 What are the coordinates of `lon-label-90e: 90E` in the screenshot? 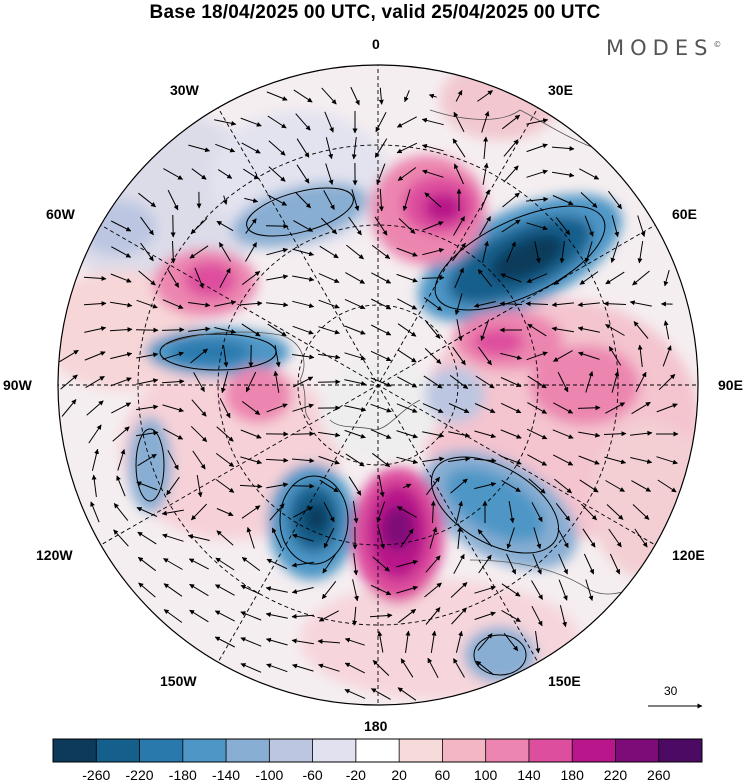 It's located at (730, 385).